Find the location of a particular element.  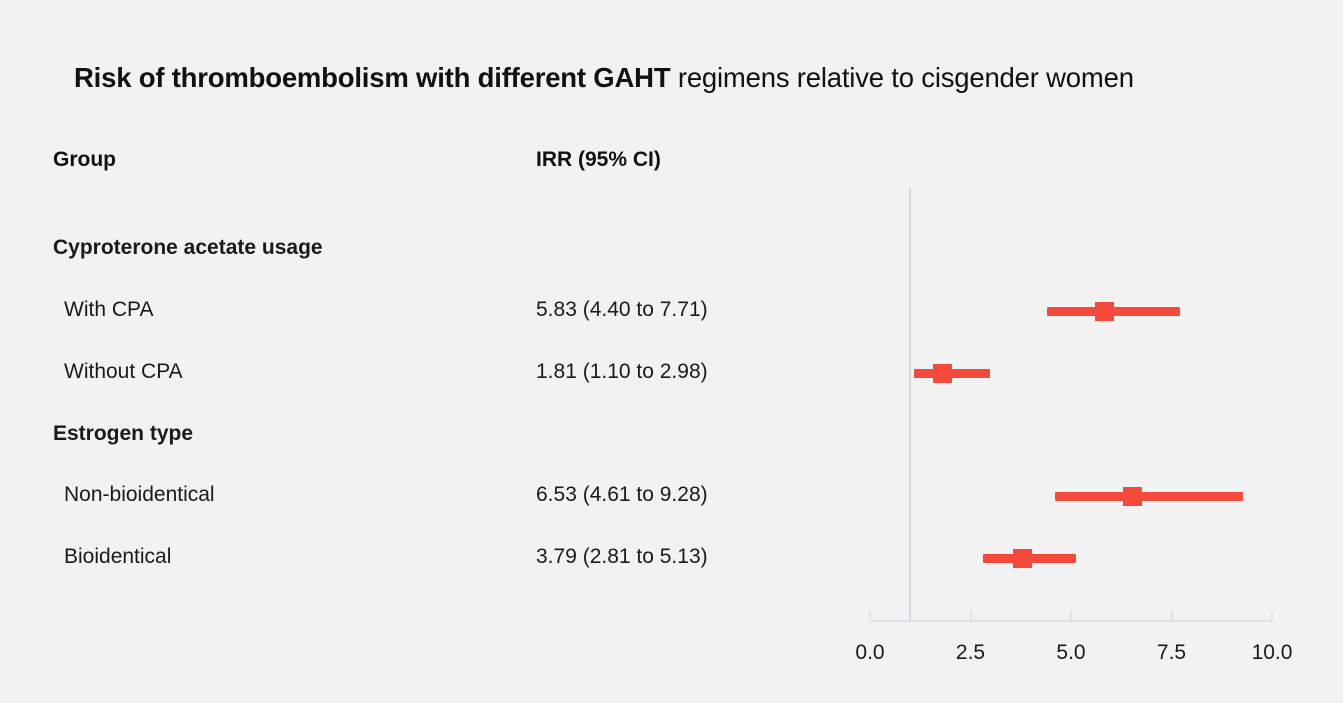

column-header-estimate: IRR (95% CI) is located at coordinates (598, 159).